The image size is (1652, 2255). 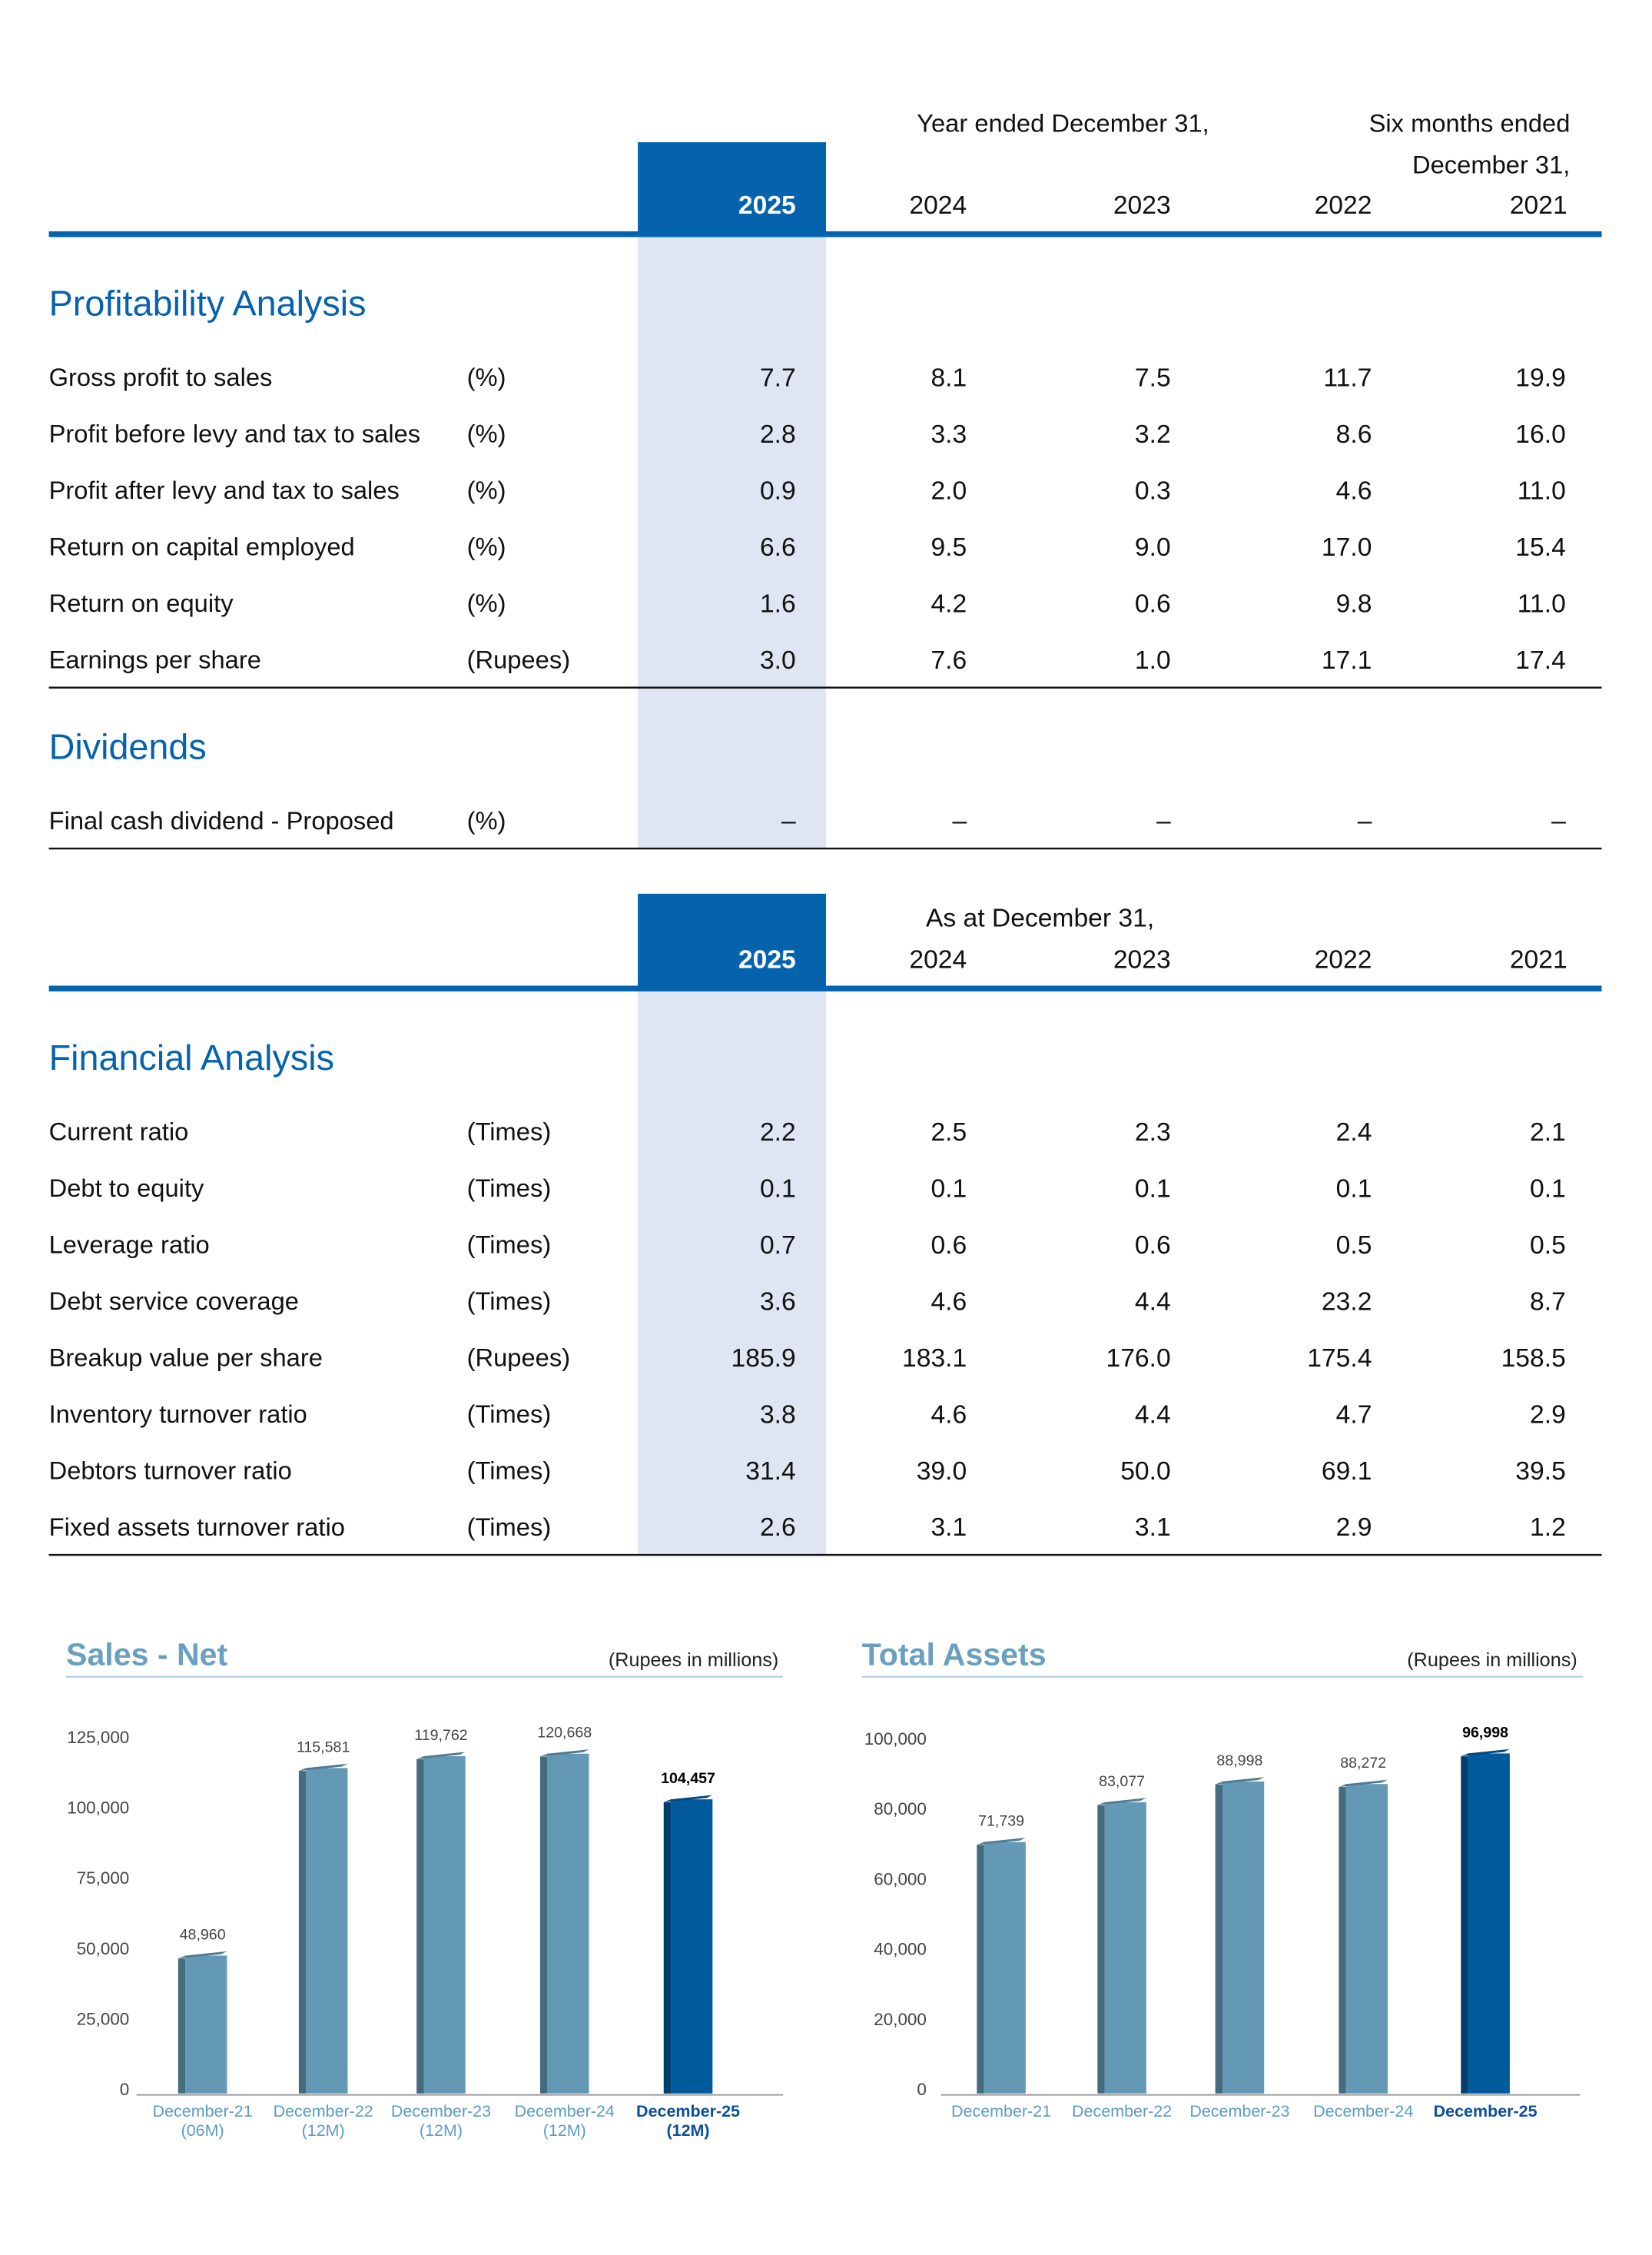 What do you see at coordinates (948, 1132) in the screenshot?
I see `cell-value: 2.5` at bounding box center [948, 1132].